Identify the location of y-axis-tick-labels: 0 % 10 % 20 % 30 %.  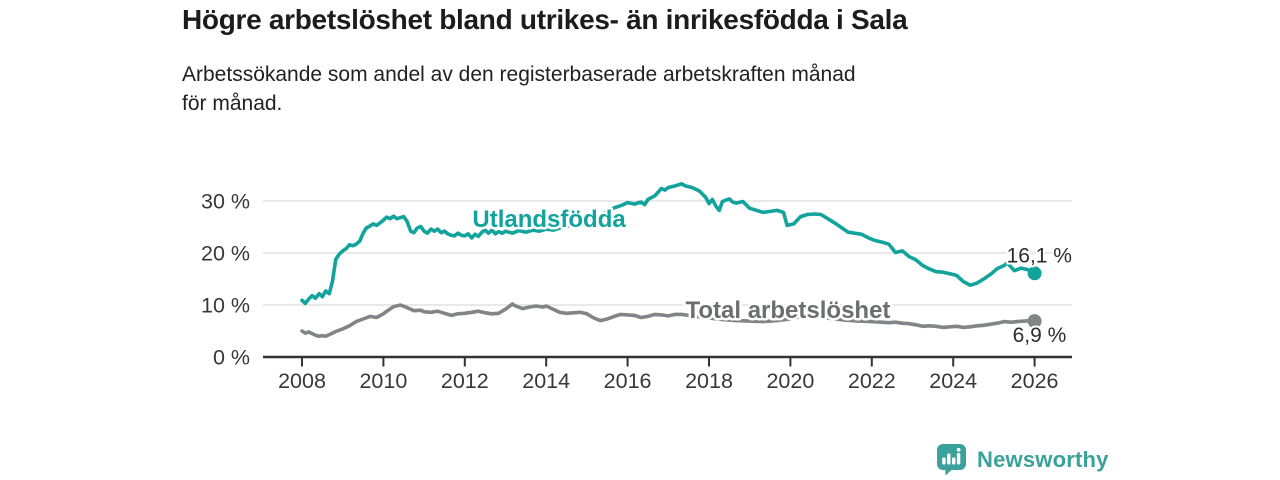
(225, 280).